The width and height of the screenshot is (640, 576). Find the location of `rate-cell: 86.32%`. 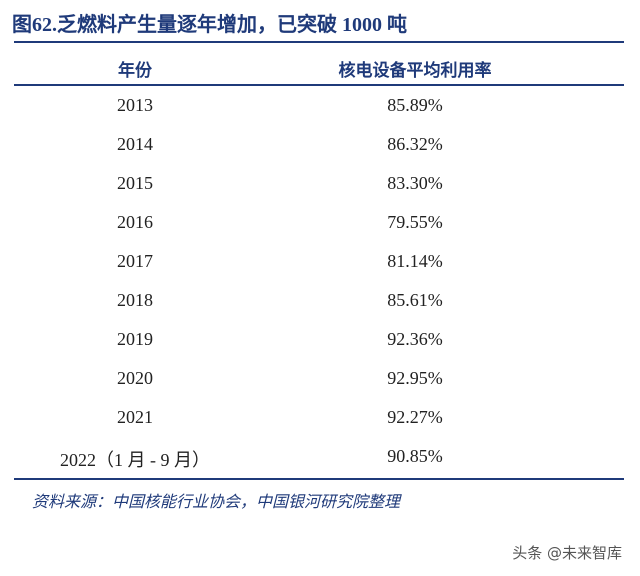

rate-cell: 86.32% is located at coordinates (415, 144).